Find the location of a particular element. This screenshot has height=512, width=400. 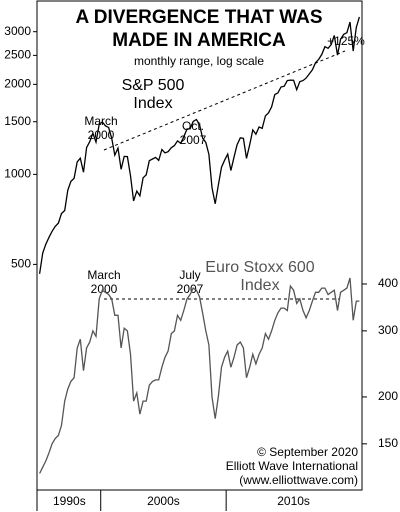

y-tick-label: 2000 is located at coordinates (17, 84).